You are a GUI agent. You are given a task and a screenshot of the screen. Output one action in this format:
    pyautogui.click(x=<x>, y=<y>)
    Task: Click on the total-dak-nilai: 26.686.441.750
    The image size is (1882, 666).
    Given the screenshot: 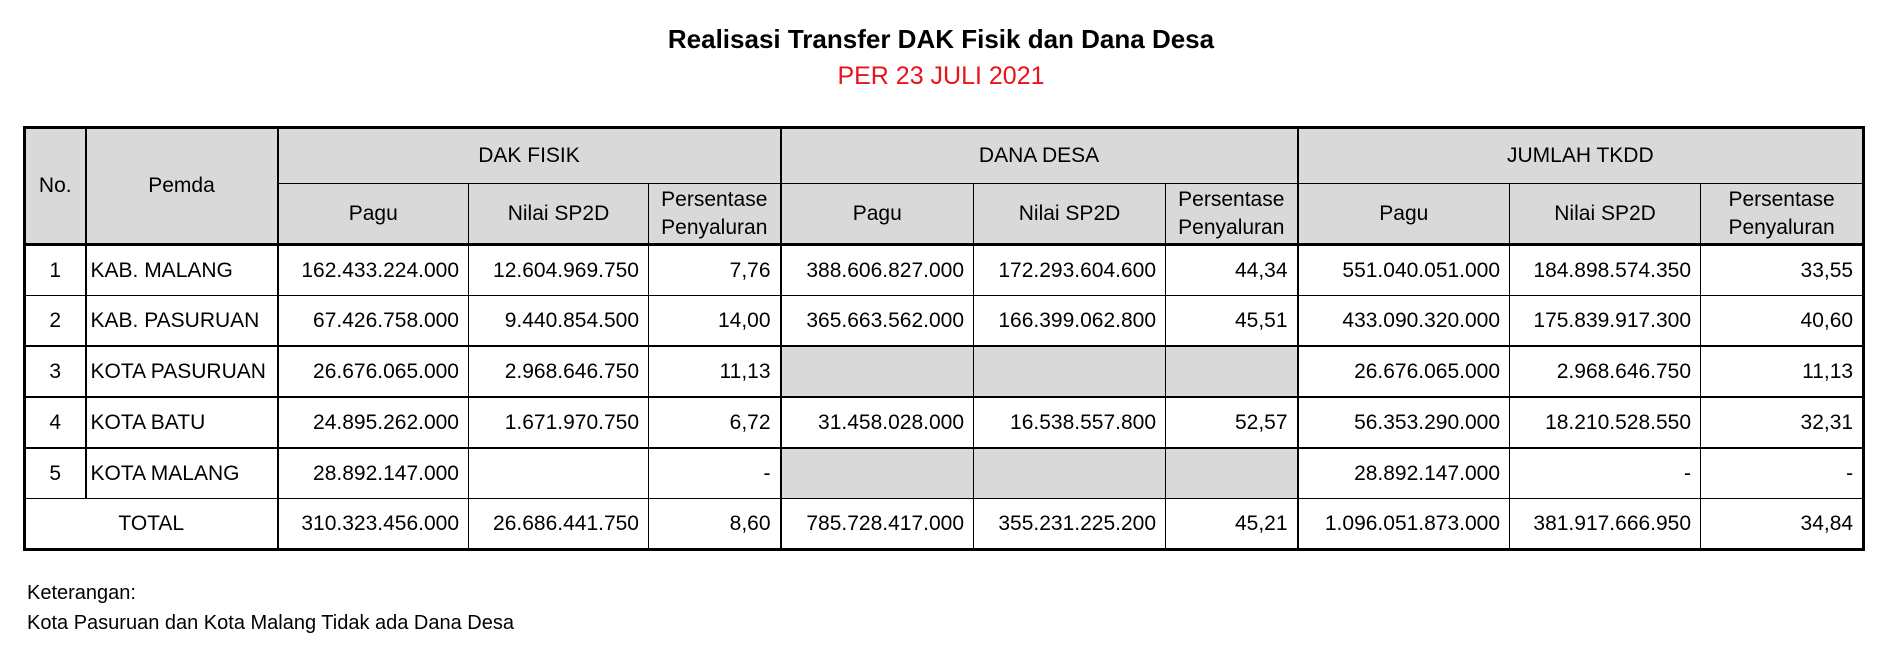 What is the action you would take?
    pyautogui.click(x=558, y=524)
    